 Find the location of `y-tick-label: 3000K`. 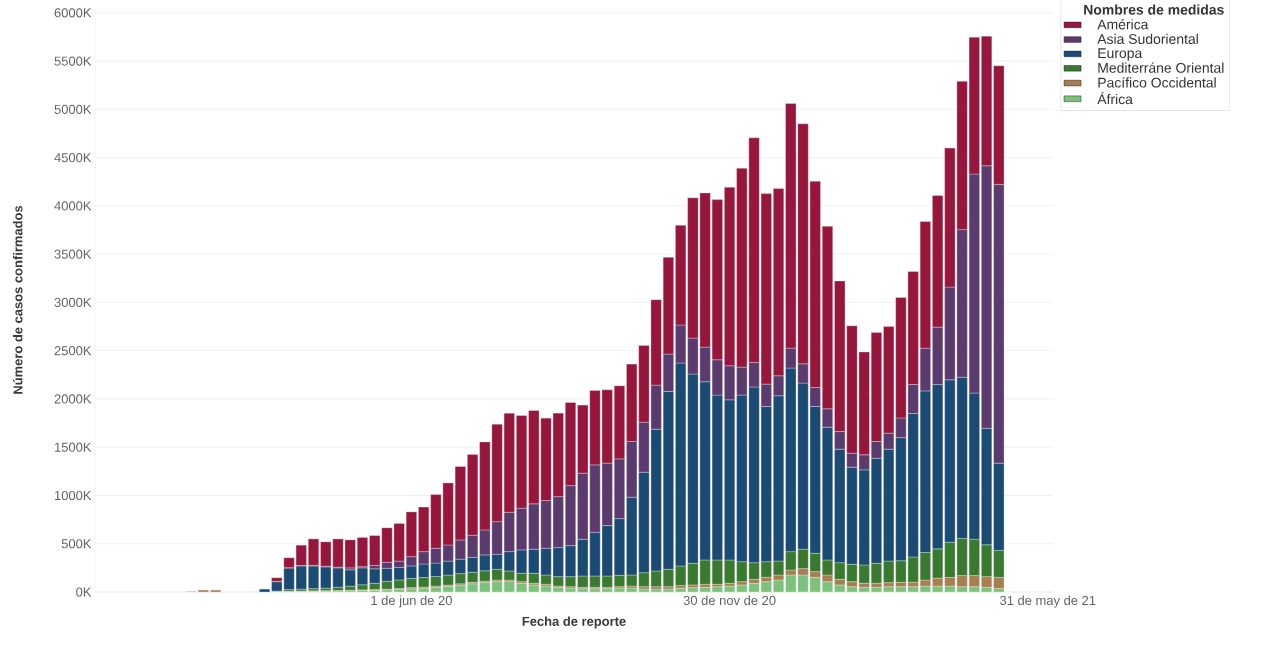

y-tick-label: 3000K is located at coordinates (73, 302).